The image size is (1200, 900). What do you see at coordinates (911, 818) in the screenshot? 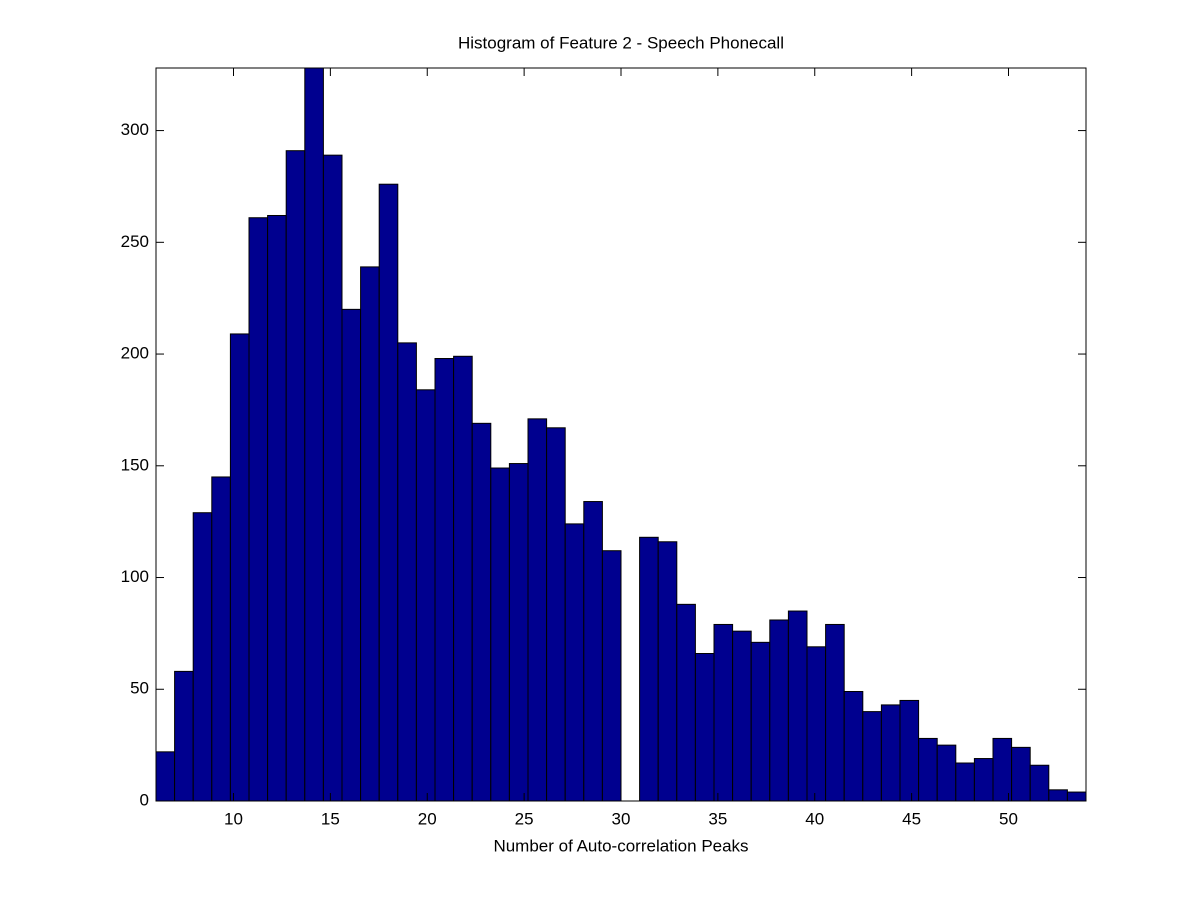
I see `x-tick-label: 45` at bounding box center [911, 818].